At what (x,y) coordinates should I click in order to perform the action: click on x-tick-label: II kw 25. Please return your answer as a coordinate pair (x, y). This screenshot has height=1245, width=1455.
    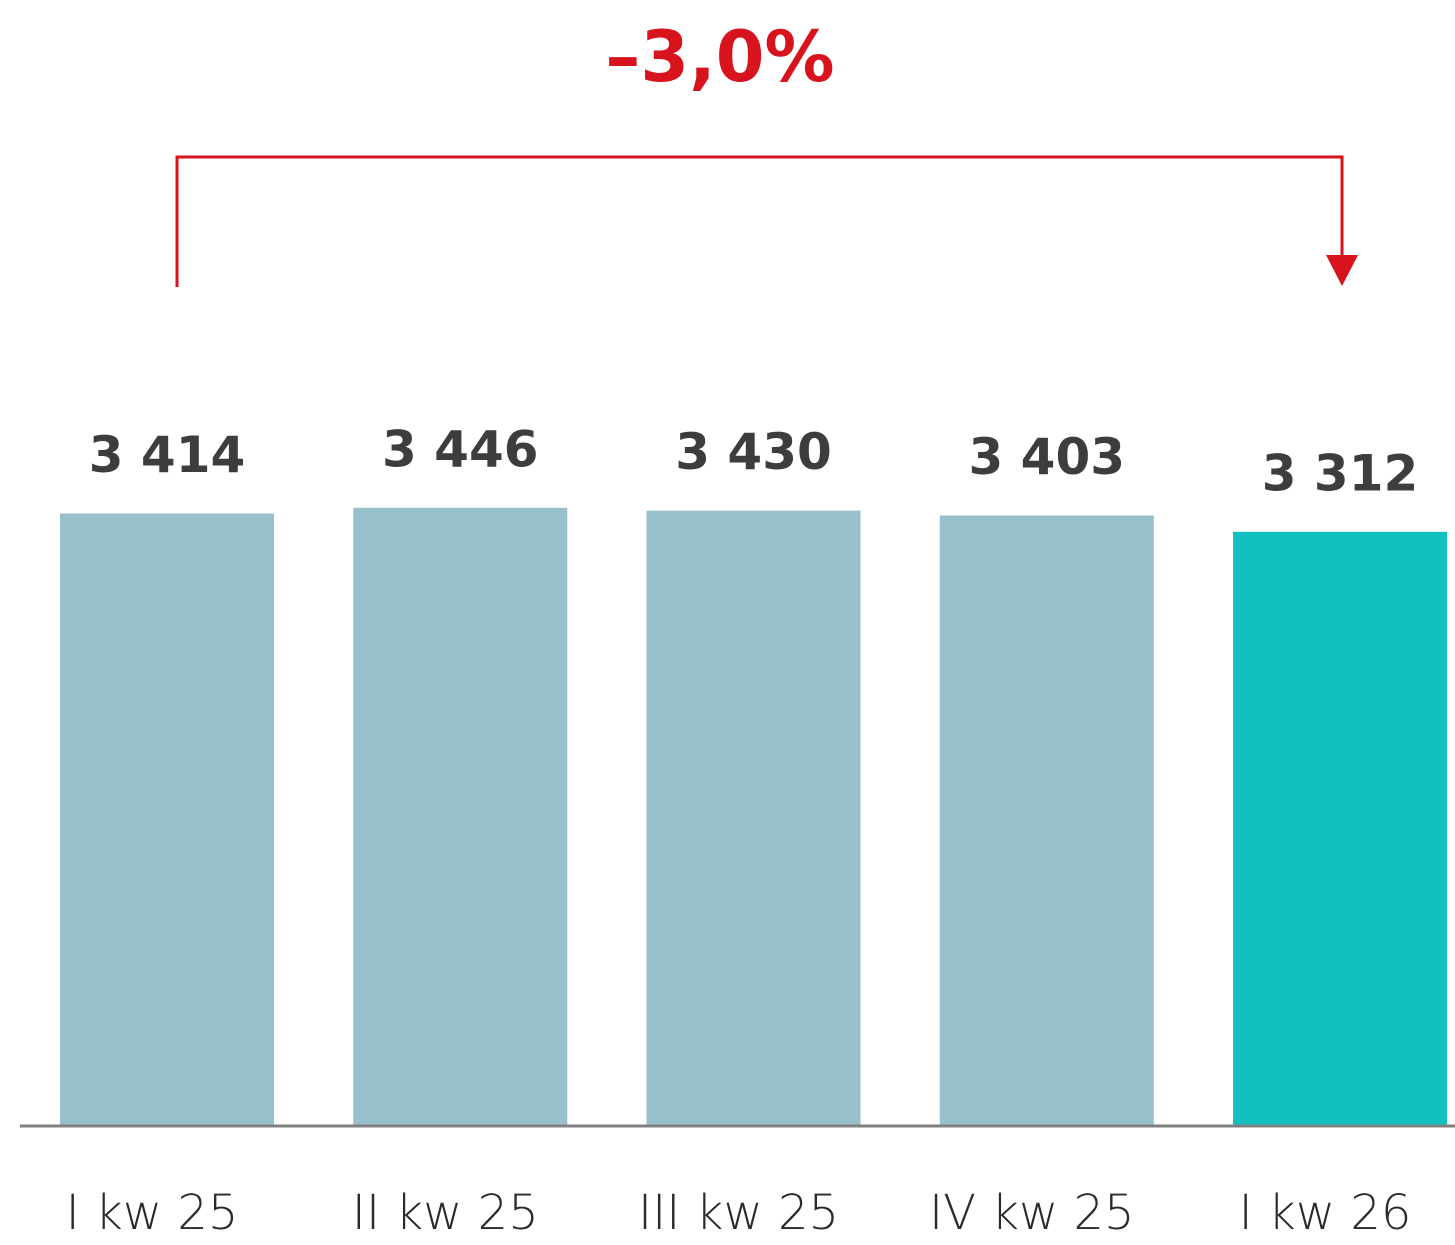
    Looking at the image, I should click on (445, 1213).